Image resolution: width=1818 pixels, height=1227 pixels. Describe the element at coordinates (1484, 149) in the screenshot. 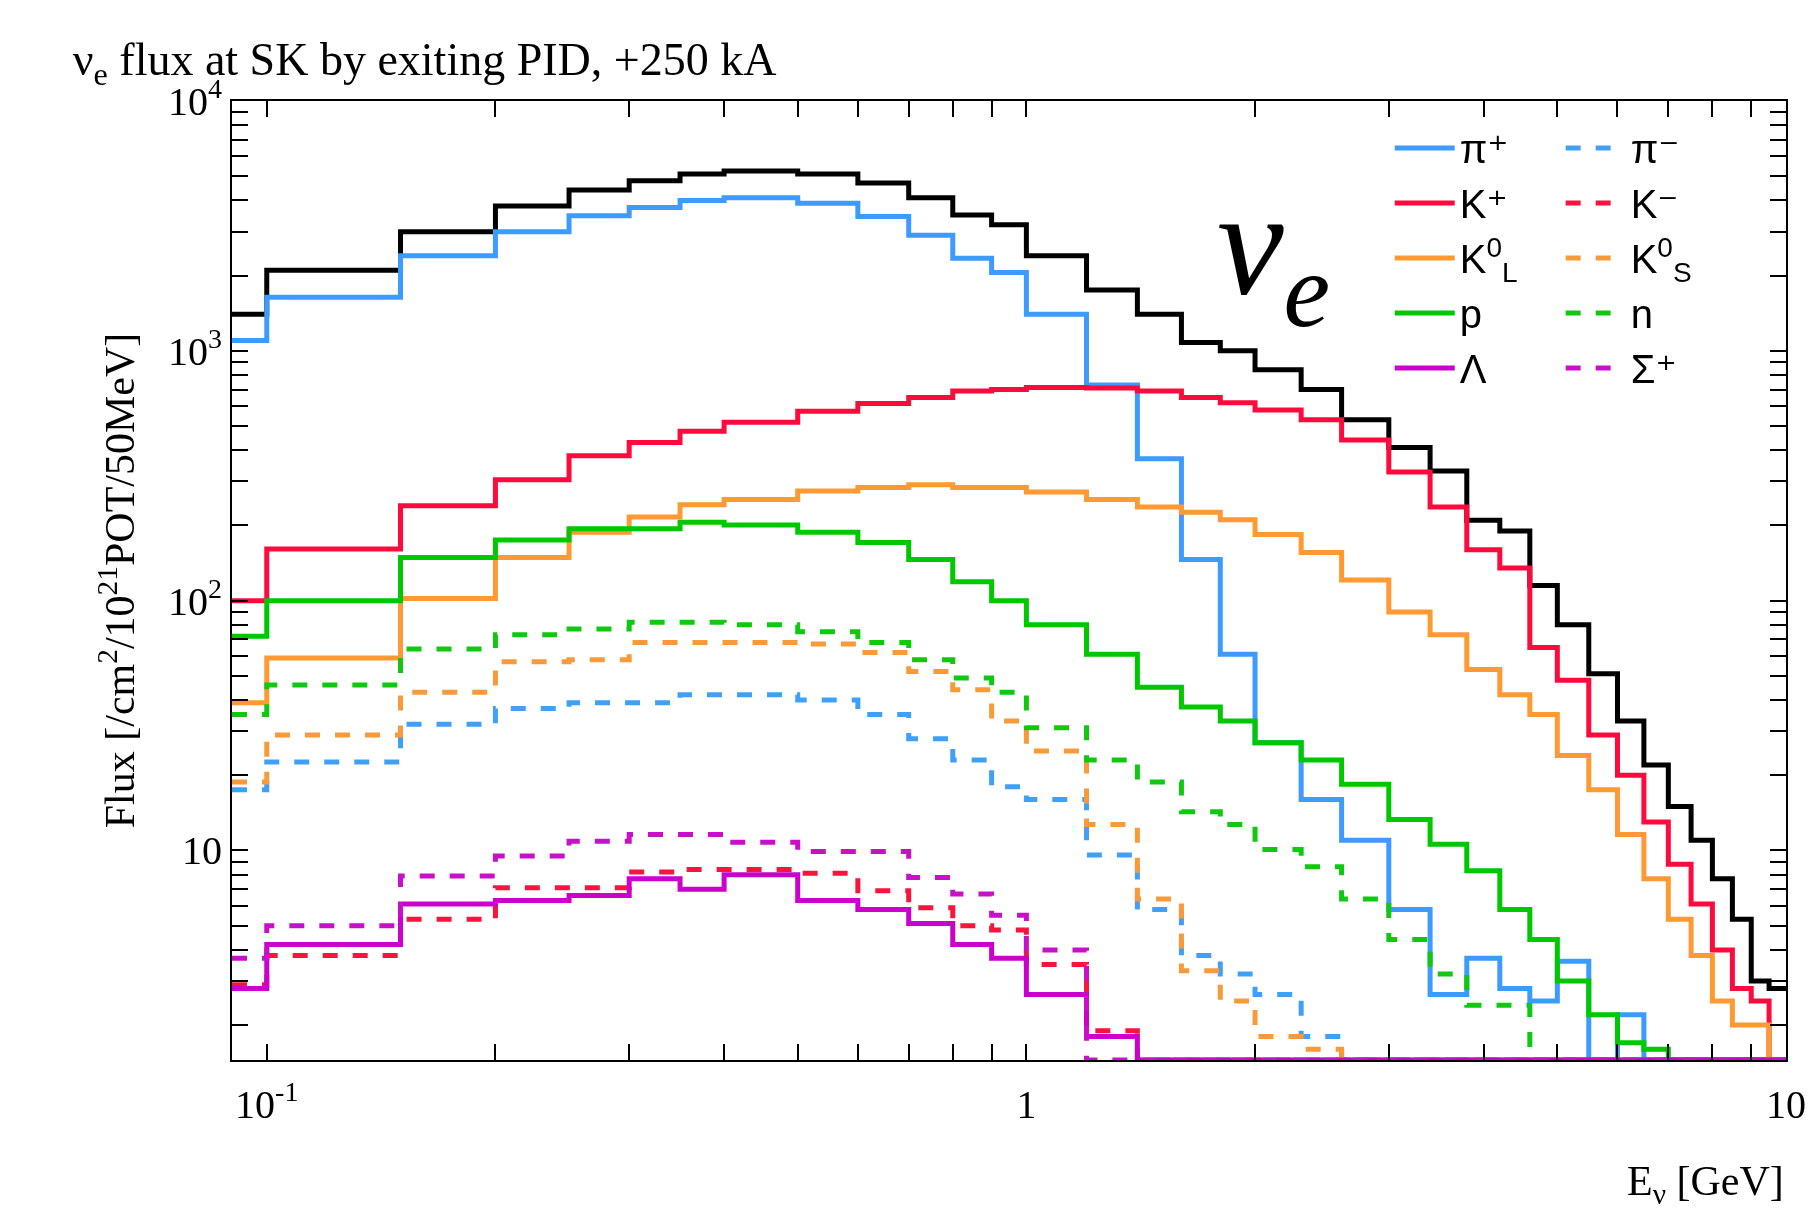

I see `legend-label: π⁺` at that location.